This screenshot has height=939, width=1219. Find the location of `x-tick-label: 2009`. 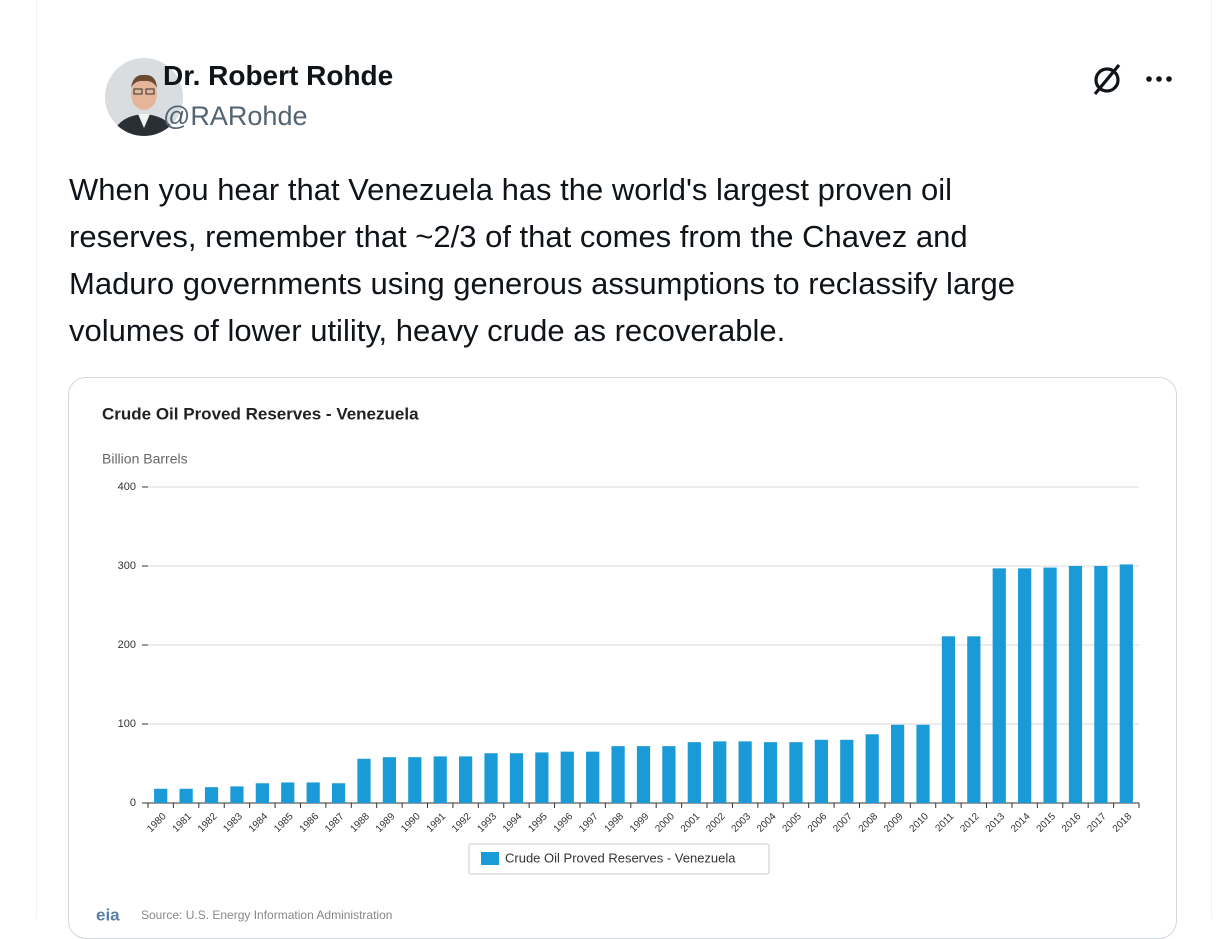

x-tick-label: 2009 is located at coordinates (894, 823).